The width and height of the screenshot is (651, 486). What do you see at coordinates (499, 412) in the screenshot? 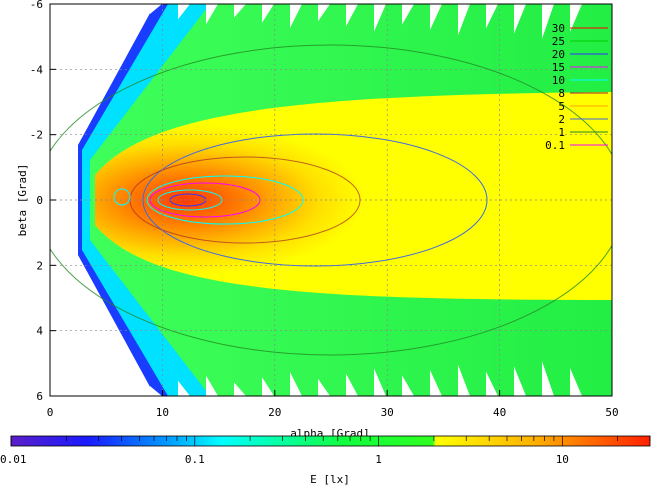
I see `x-tick-label: 40` at bounding box center [499, 412].